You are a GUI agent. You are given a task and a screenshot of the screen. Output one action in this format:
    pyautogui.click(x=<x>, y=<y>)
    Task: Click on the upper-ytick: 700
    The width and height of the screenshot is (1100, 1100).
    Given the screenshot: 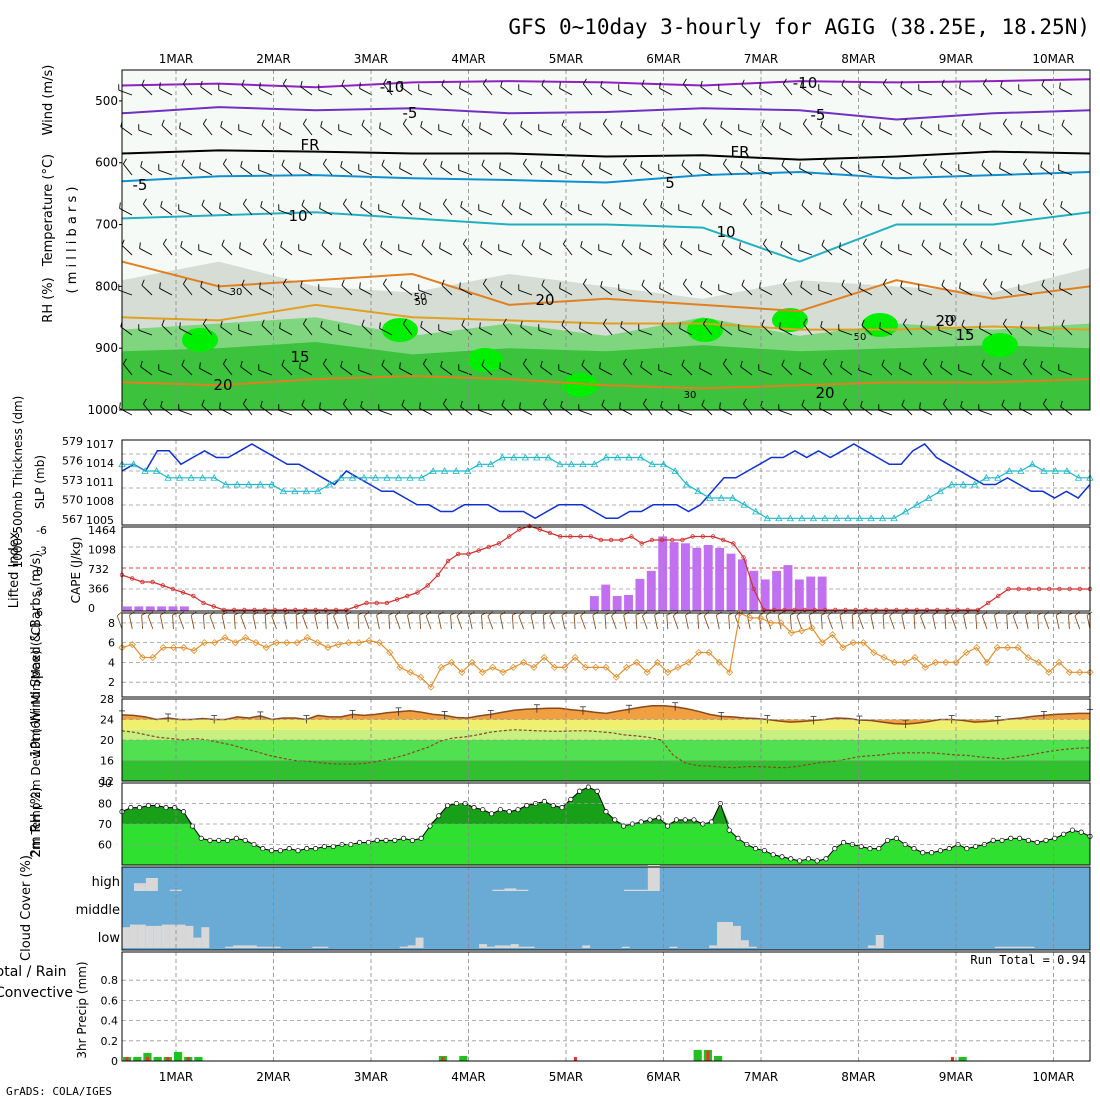 What is the action you would take?
    pyautogui.click(x=106, y=225)
    